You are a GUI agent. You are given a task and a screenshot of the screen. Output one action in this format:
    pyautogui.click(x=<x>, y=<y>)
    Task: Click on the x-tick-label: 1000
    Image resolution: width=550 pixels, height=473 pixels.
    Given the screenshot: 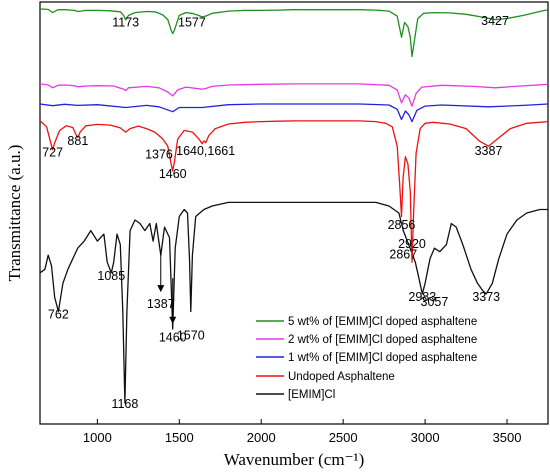 What is the action you would take?
    pyautogui.click(x=97, y=437)
    